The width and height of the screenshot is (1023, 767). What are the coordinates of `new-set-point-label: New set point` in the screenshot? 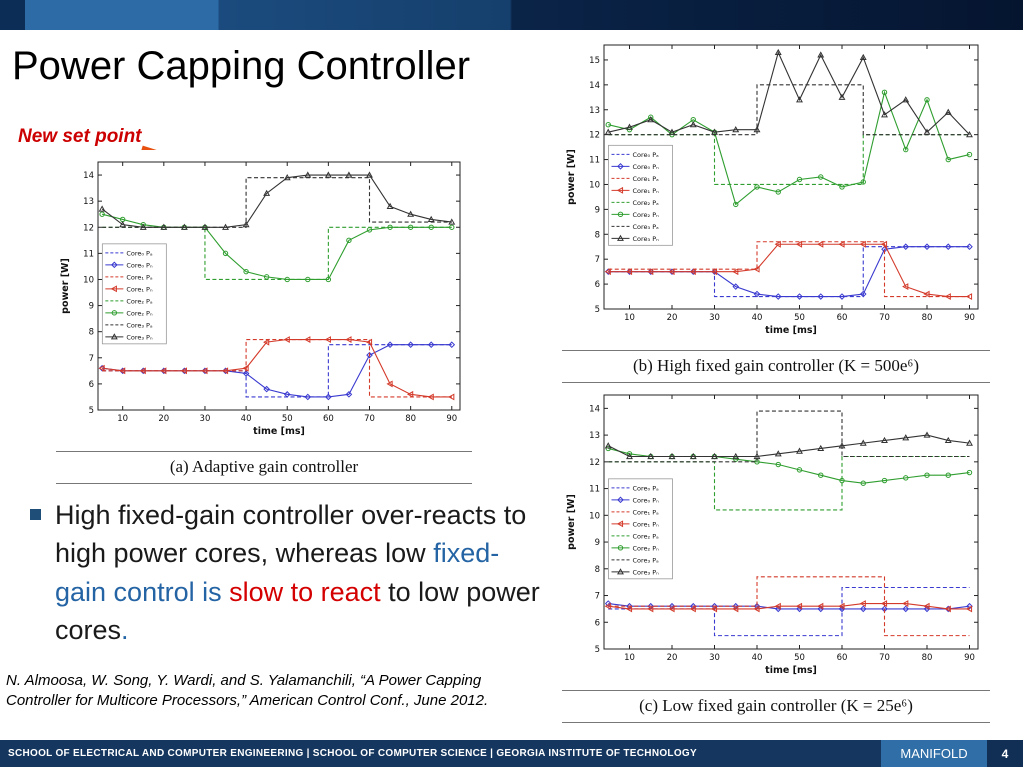 It's located at (80, 136).